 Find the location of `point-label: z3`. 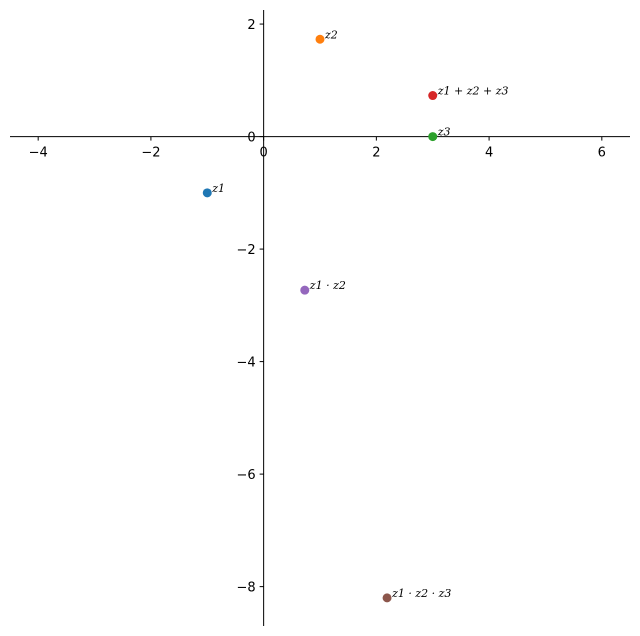

point-label: z3 is located at coordinates (444, 132).